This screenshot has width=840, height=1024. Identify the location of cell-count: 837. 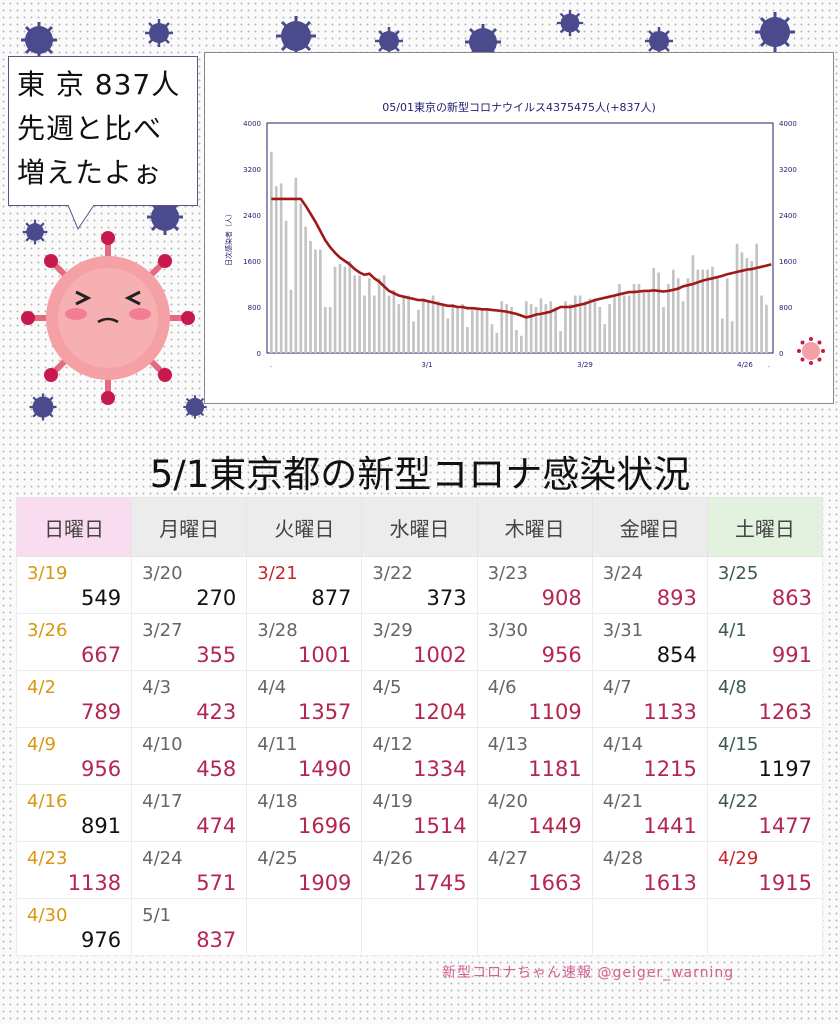
(216, 940).